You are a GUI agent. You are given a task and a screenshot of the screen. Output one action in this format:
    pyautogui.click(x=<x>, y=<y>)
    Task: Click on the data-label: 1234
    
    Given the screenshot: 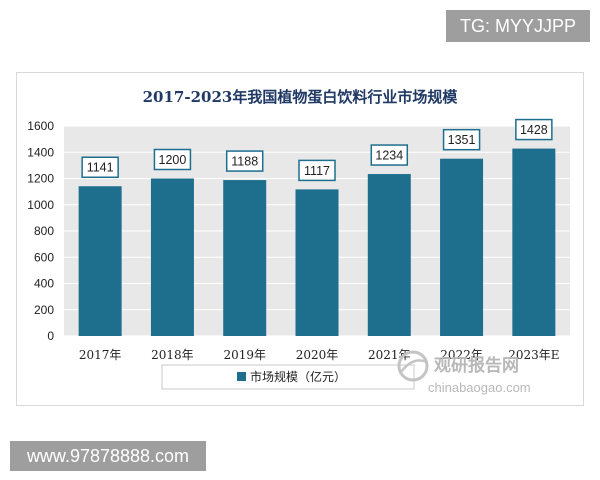 What is the action you would take?
    pyautogui.click(x=389, y=155)
    